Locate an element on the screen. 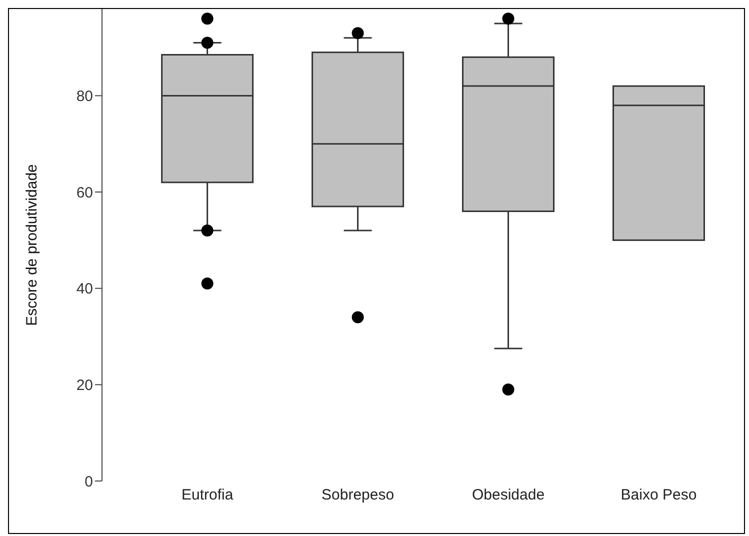 Image resolution: width=749 pixels, height=536 pixels. x-tick-label: Obesidade is located at coordinates (508, 495).